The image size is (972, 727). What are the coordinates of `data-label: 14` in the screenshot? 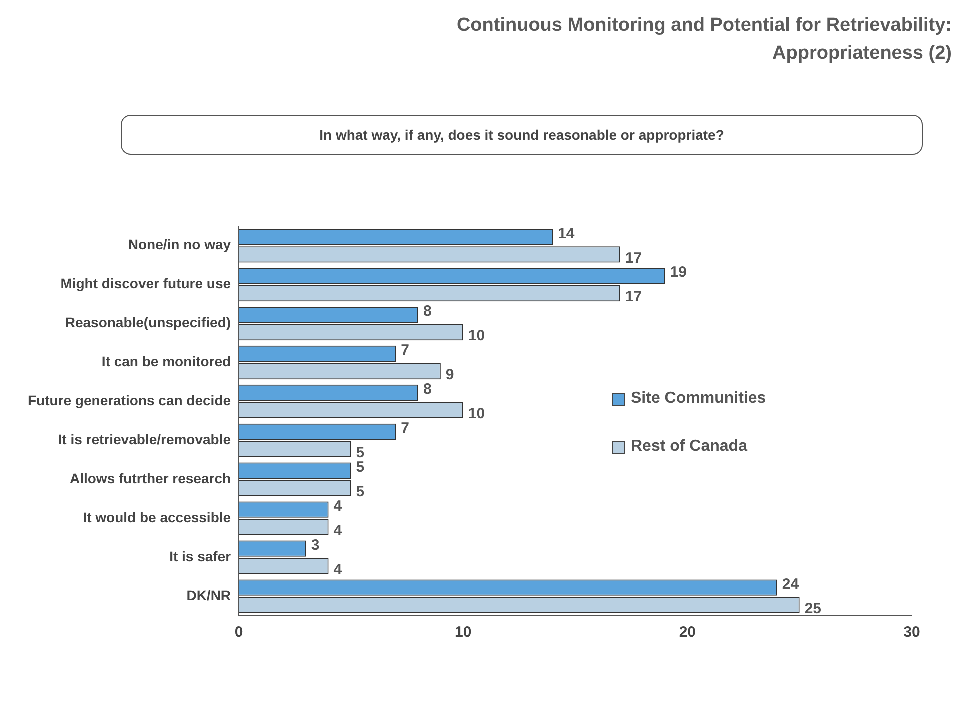 It's located at (567, 233).